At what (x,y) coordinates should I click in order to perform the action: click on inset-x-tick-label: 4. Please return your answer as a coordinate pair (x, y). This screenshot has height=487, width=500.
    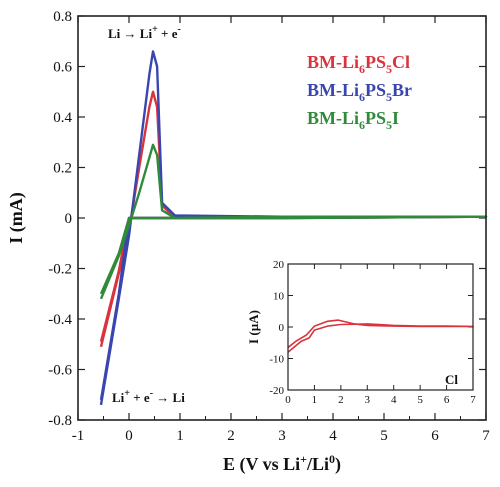
    Looking at the image, I should click on (394, 400).